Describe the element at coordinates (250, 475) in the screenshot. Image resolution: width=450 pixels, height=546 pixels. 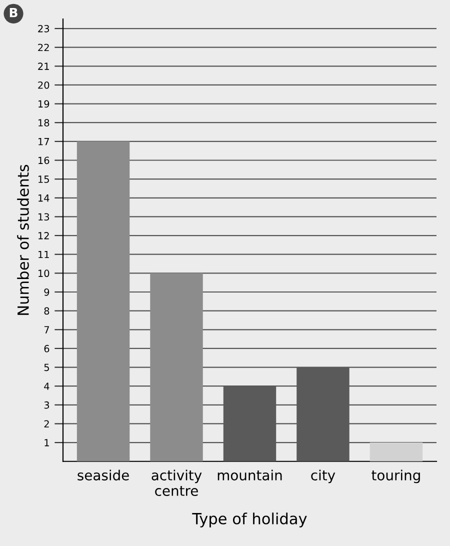
I see `x-tick-label: mountain` at that location.